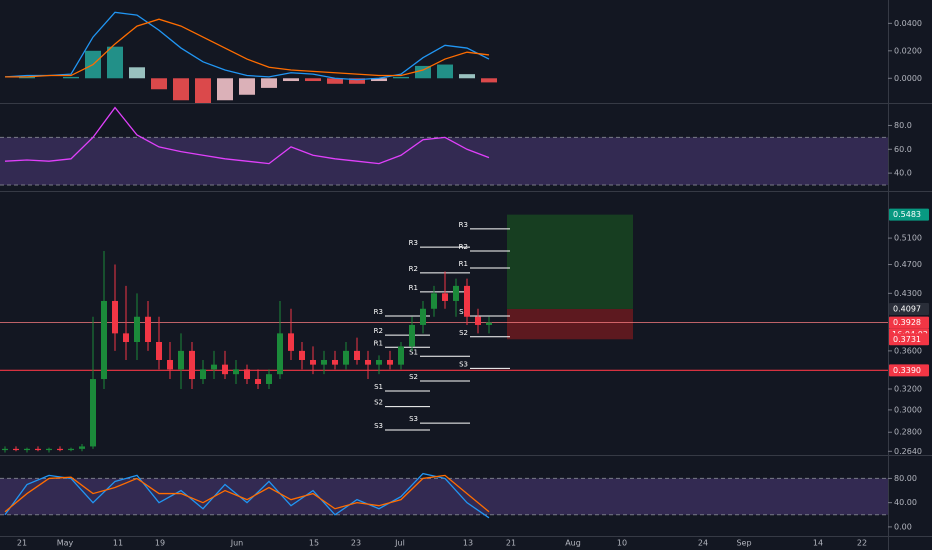 The height and width of the screenshot is (550, 932). What do you see at coordinates (903, 125) in the screenshot?
I see `y-tick-label: 80.0` at bounding box center [903, 125].